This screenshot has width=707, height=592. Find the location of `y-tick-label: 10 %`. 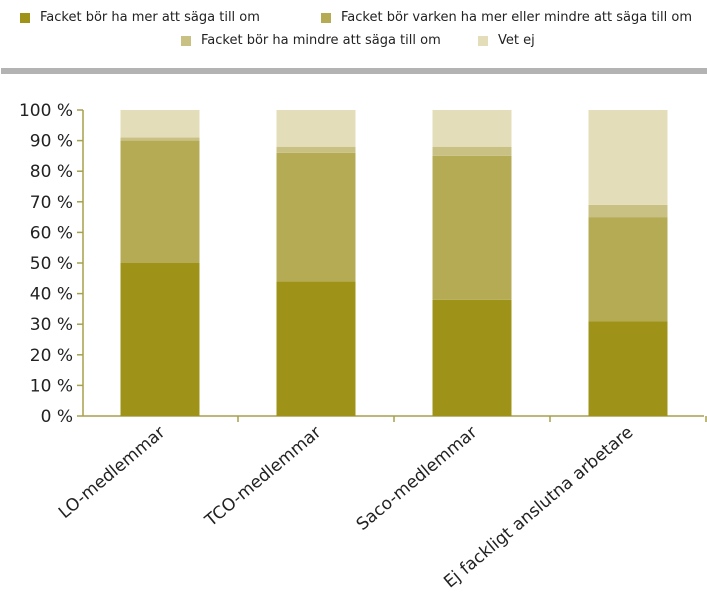

y-tick-label: 10 % is located at coordinates (51, 386).